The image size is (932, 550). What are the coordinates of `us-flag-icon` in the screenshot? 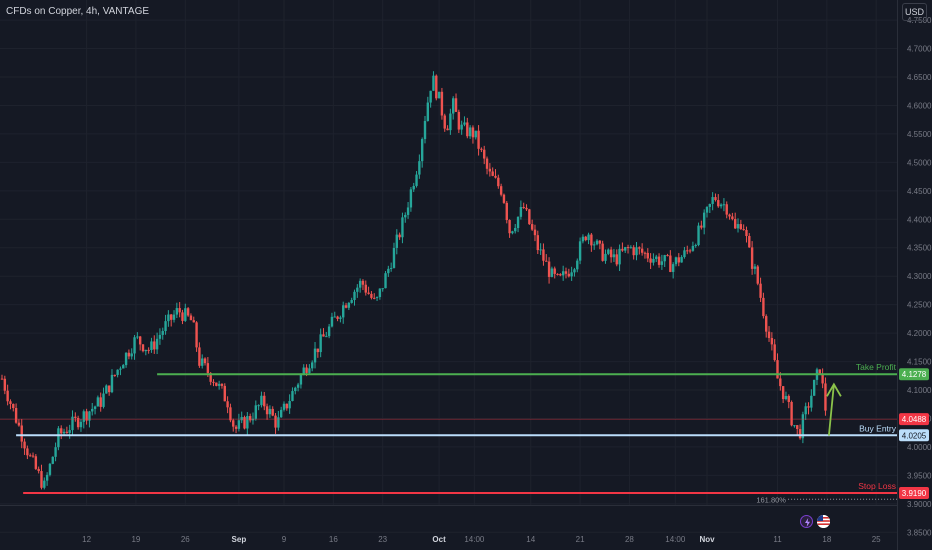 It's located at (823, 521).